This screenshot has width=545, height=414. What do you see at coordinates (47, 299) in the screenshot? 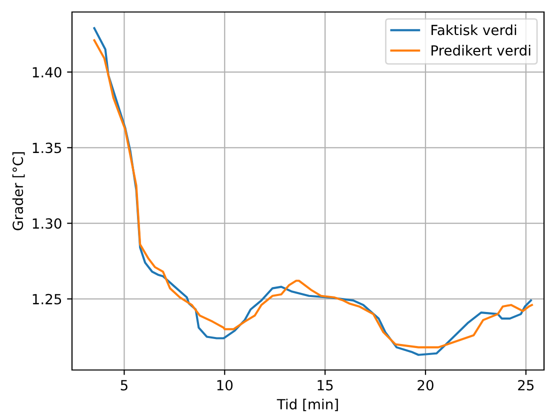
I see `y-tick-label: 1.25` at bounding box center [47, 299].